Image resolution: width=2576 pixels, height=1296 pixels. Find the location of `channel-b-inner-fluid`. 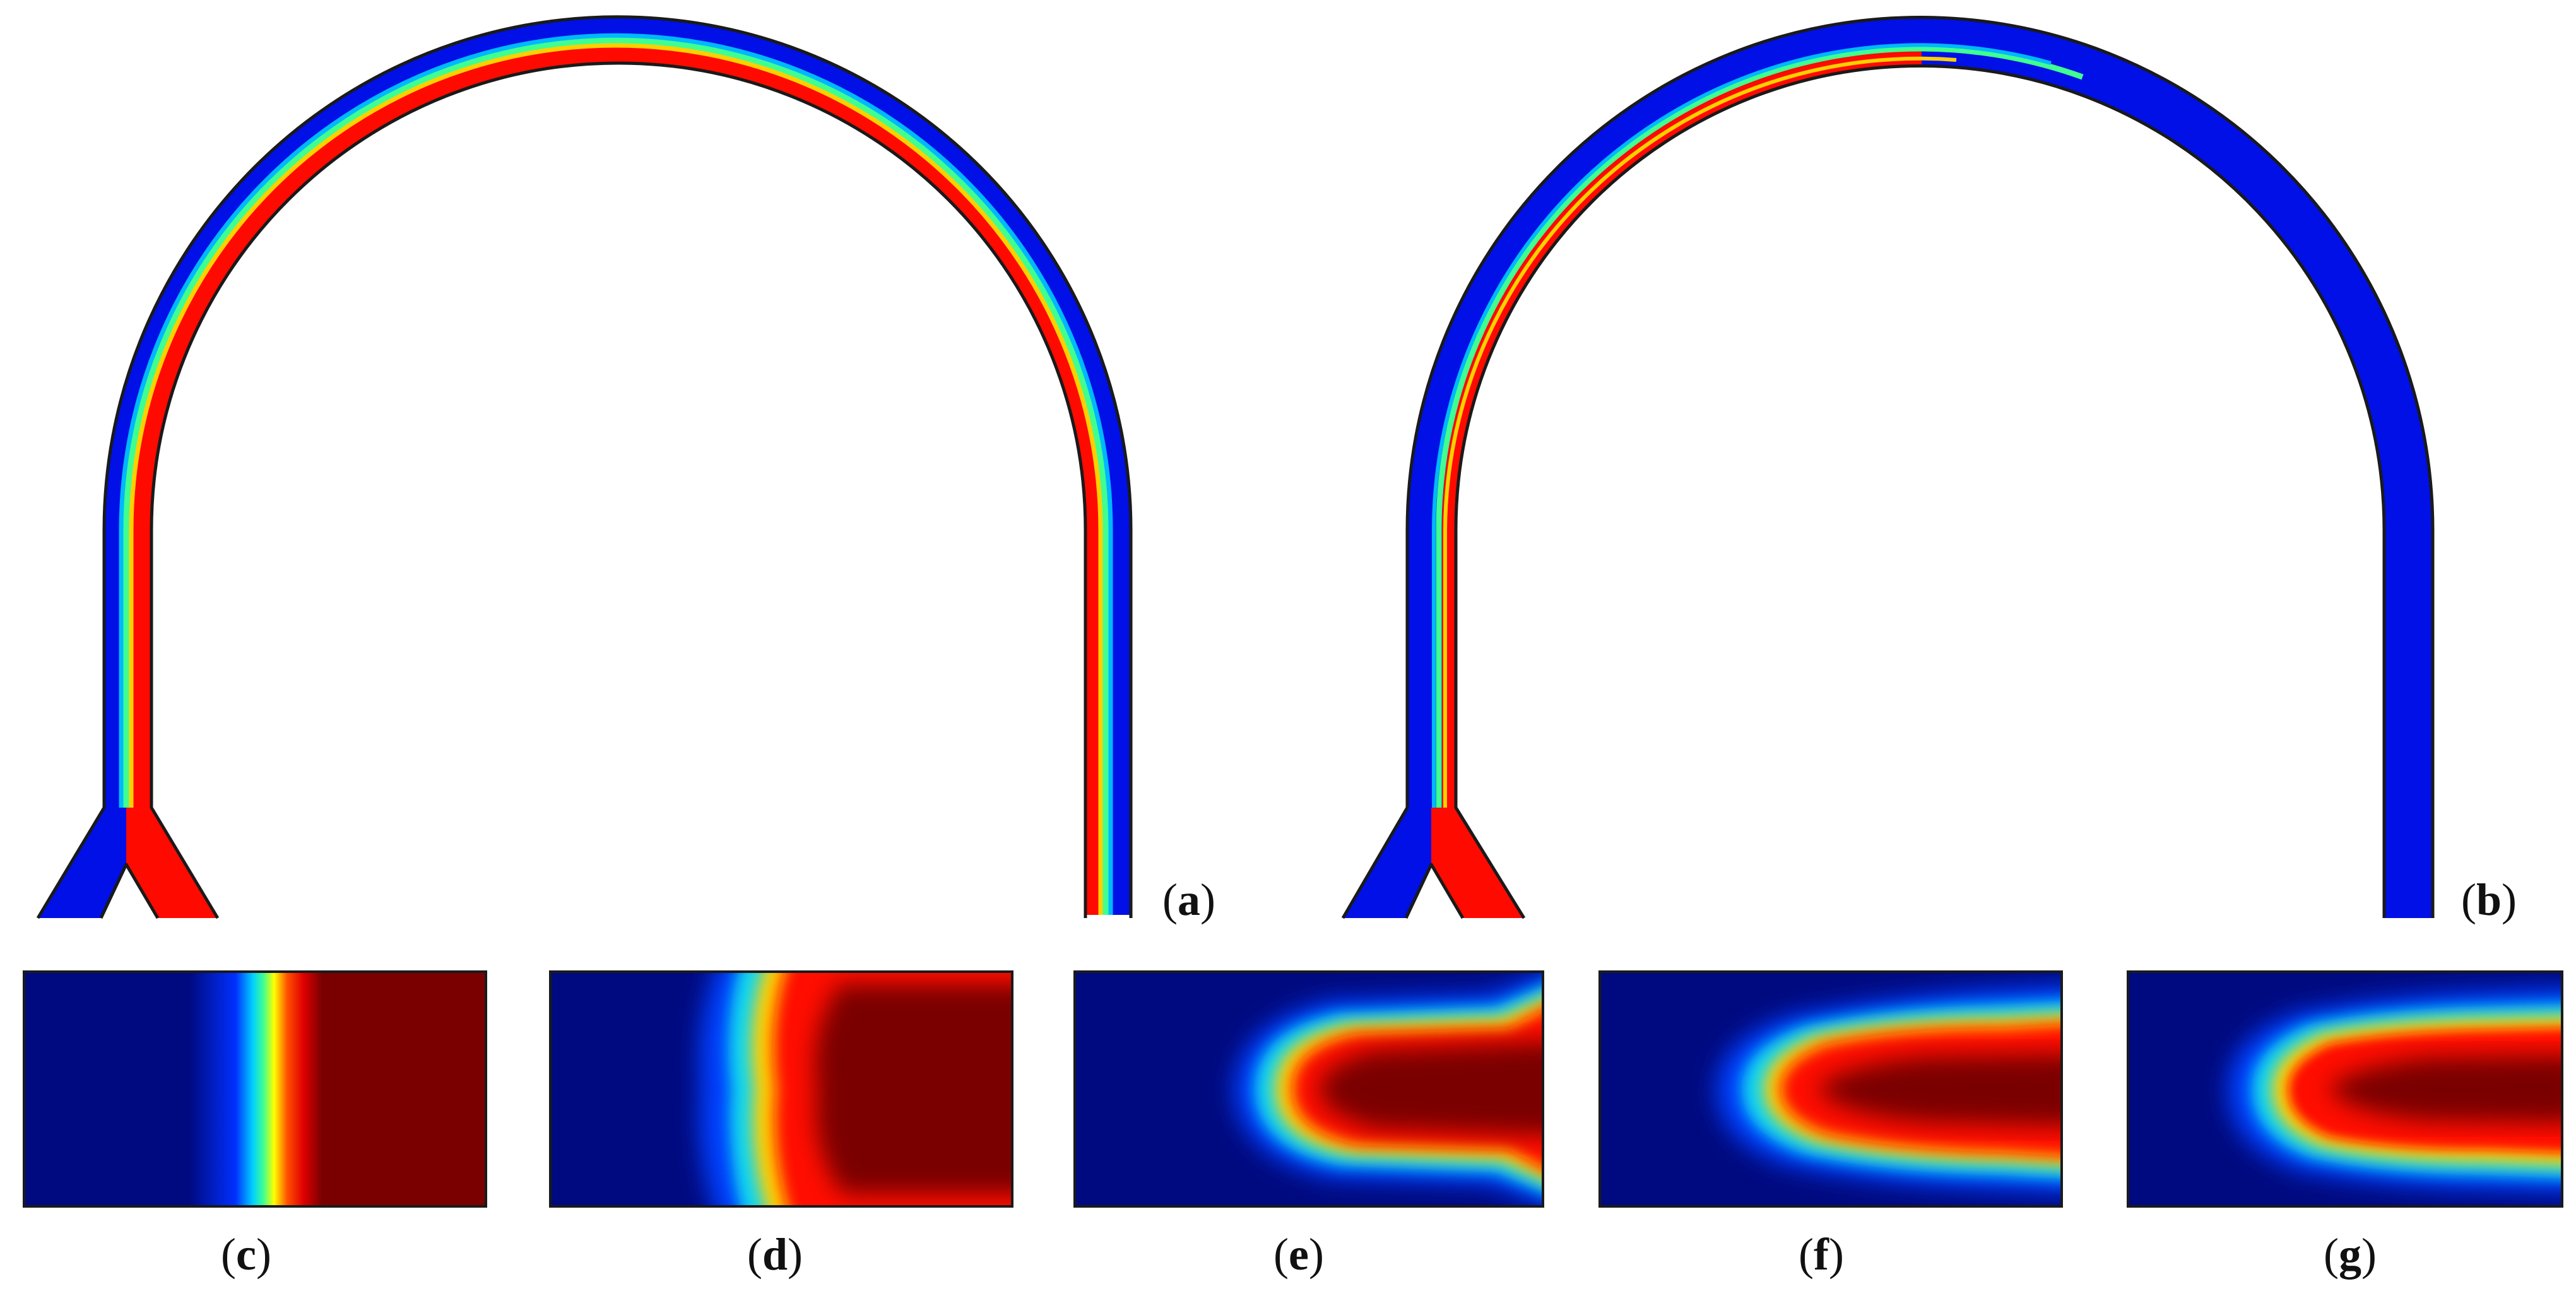

channel-b-inner-fluid is located at coordinates (1682, 429).